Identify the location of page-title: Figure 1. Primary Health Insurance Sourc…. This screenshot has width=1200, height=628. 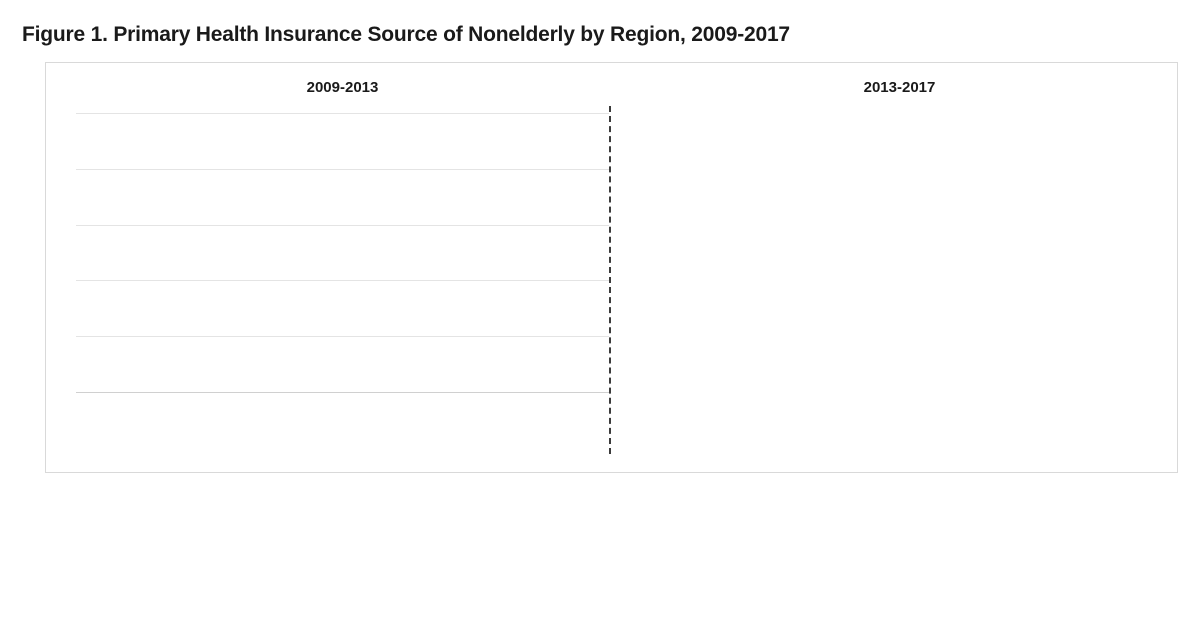
(406, 34).